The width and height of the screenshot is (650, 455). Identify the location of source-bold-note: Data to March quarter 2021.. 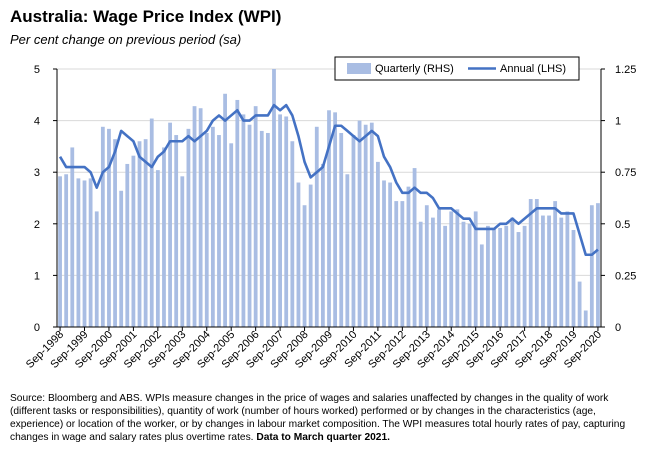
(323, 437).